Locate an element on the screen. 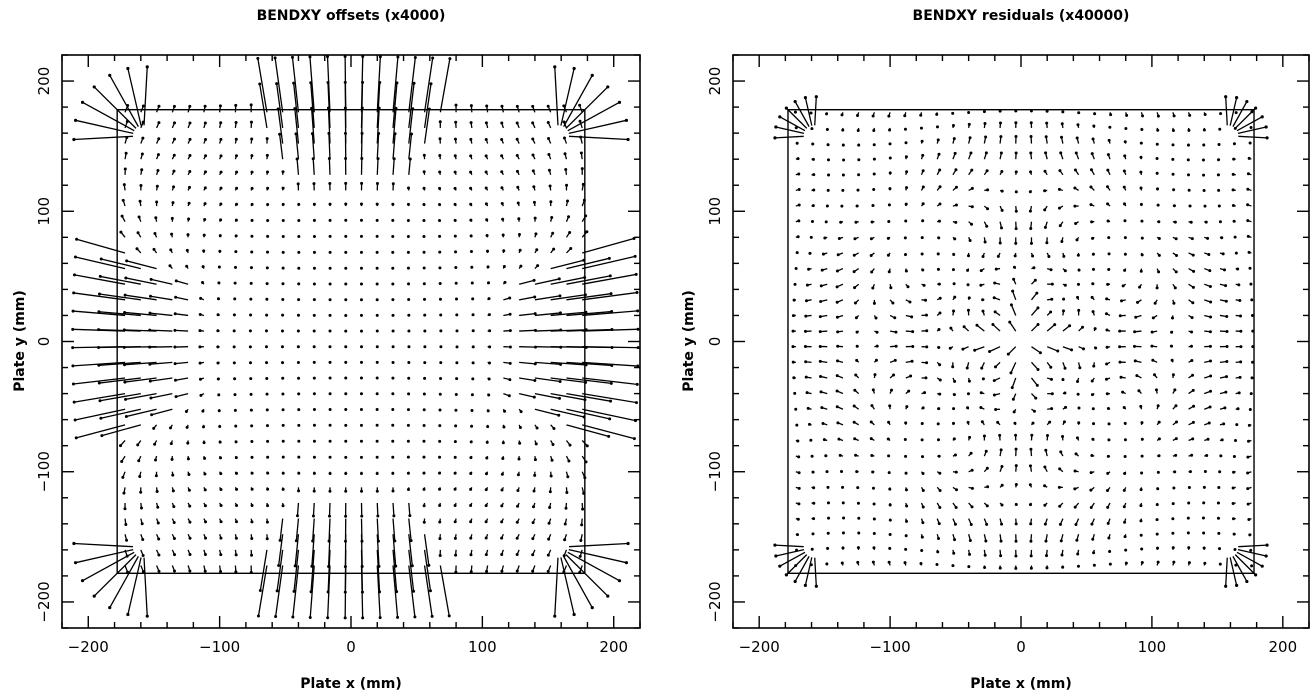 The image size is (1312, 696). residuals-vector is located at coordinates (1014, 382).